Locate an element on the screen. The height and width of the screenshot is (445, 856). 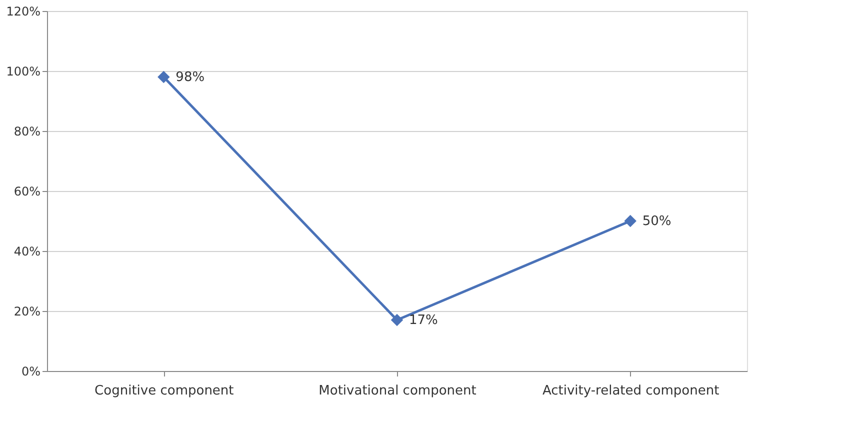
data-label: 17% is located at coordinates (423, 320).